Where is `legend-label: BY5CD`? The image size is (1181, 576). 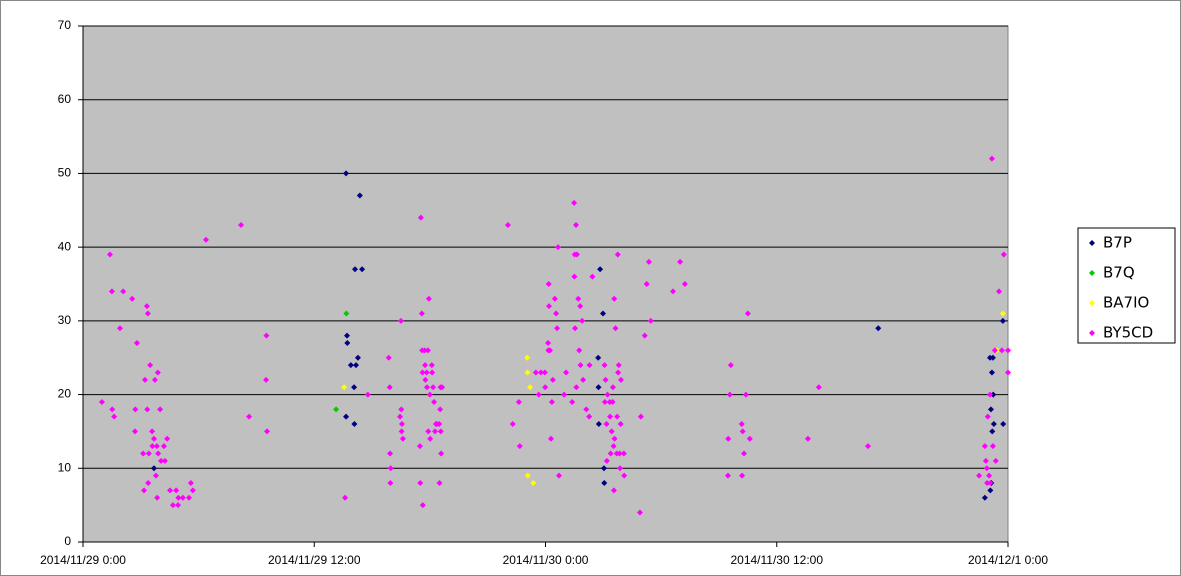
legend-label: BY5CD is located at coordinates (1128, 333).